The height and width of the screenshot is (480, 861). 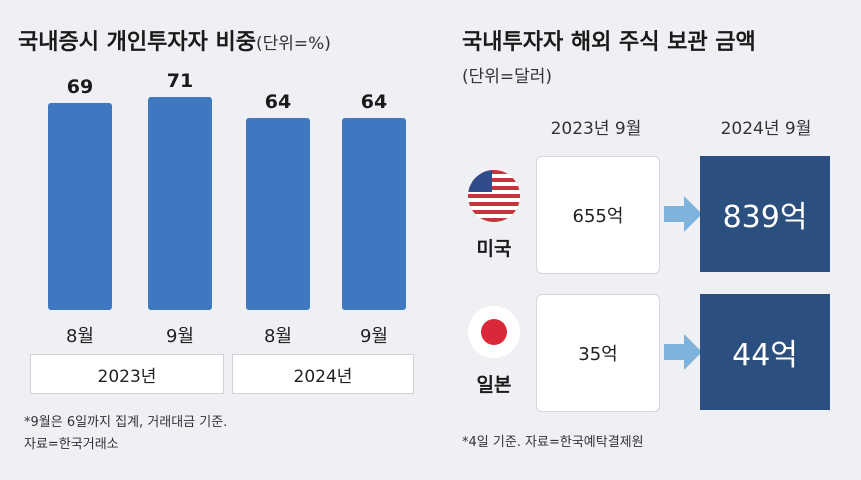 I want to click on country-label-japan: 일본, so click(x=494, y=385).